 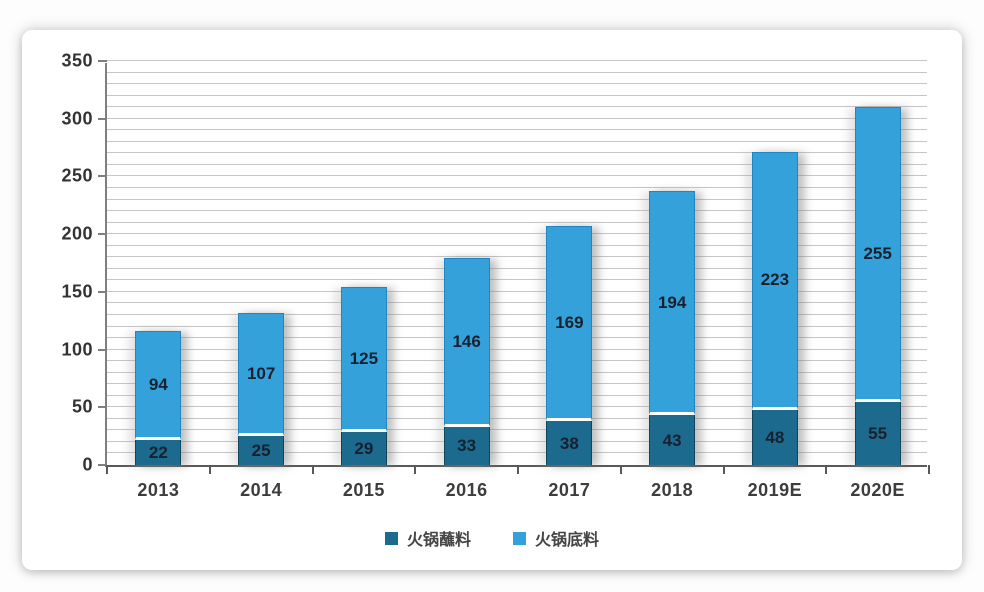 What do you see at coordinates (77, 291) in the screenshot?
I see `y-axis-label: 150` at bounding box center [77, 291].